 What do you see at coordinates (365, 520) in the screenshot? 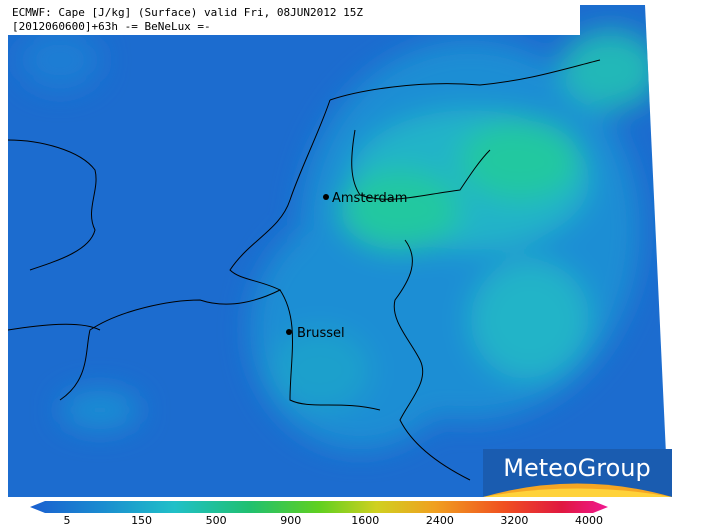
I see `colorbar-label: 1600` at bounding box center [365, 520].